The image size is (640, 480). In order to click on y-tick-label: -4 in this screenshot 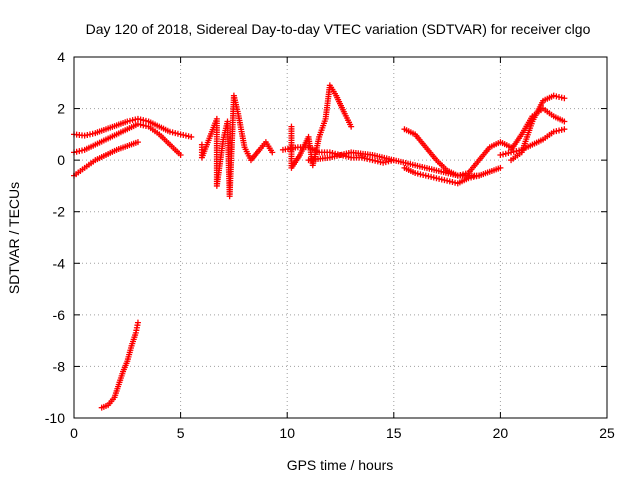, I will do `click(59, 263)`.